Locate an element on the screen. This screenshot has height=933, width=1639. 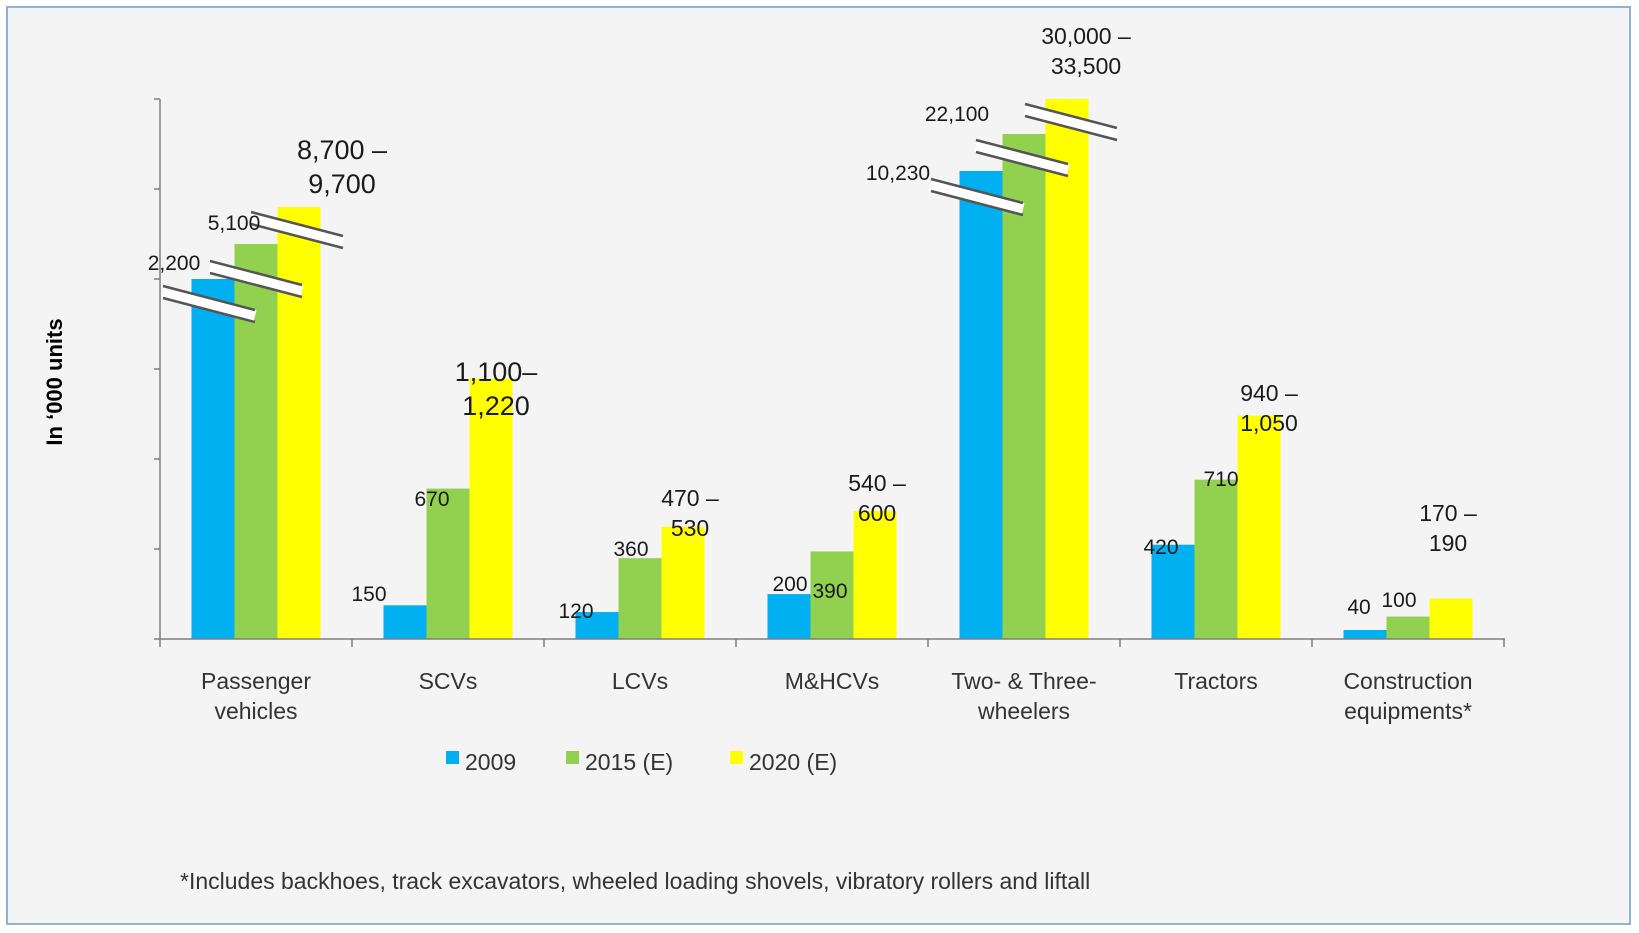
category-label-3-0: M&HCVs is located at coordinates (832, 681).